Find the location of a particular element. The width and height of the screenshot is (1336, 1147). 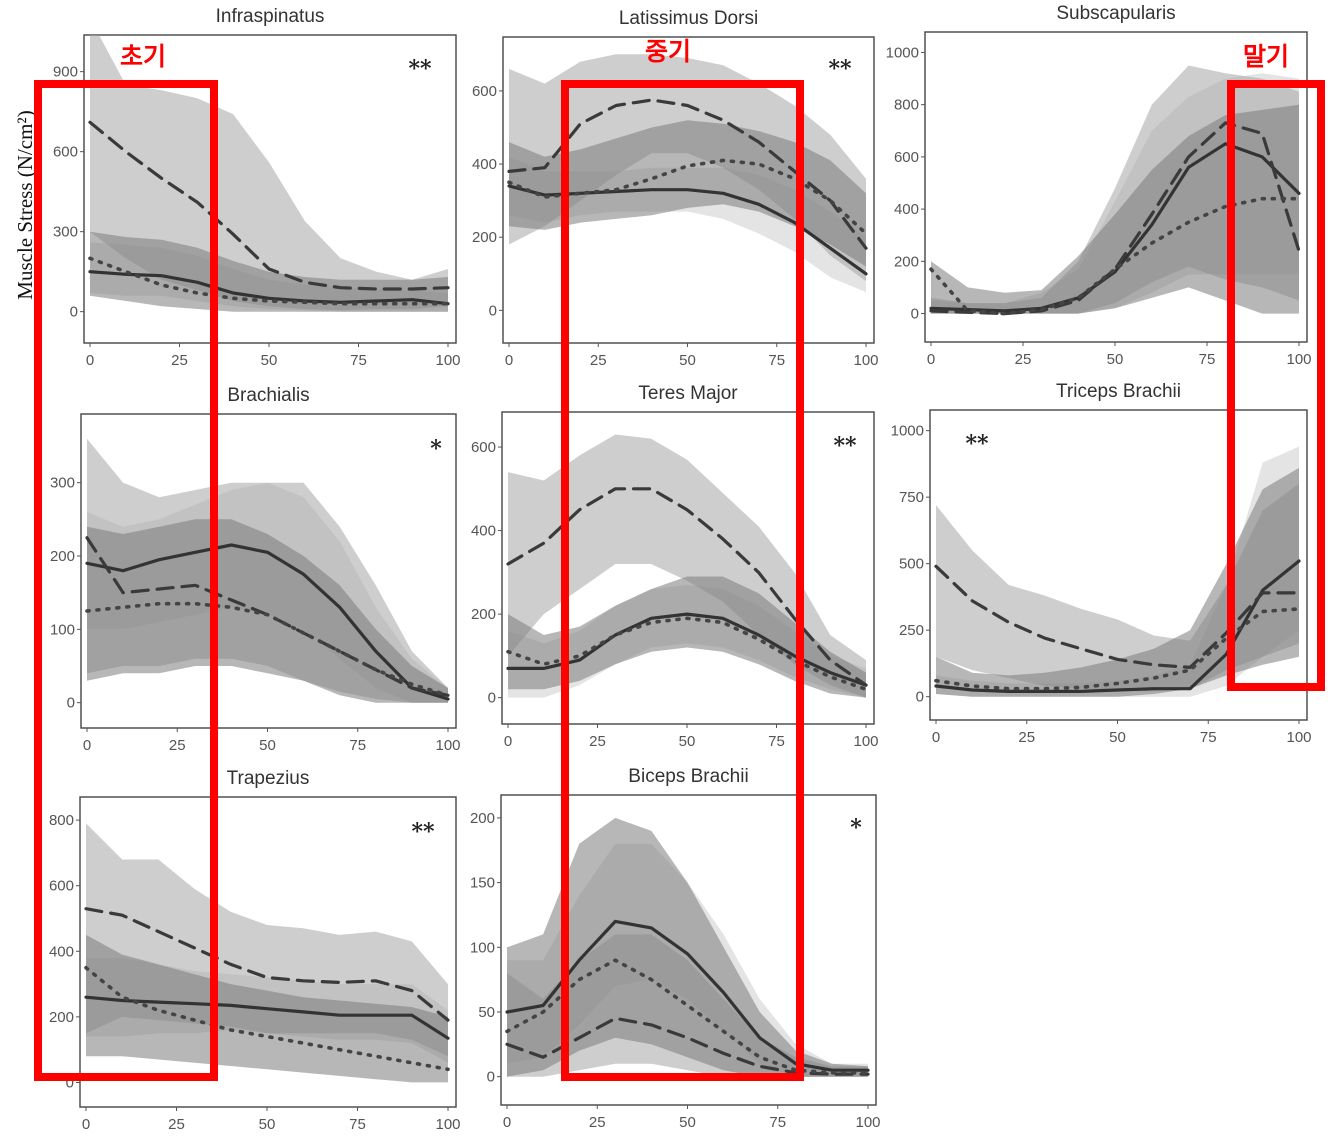

y-tick-label: 50 is located at coordinates (486, 1012).